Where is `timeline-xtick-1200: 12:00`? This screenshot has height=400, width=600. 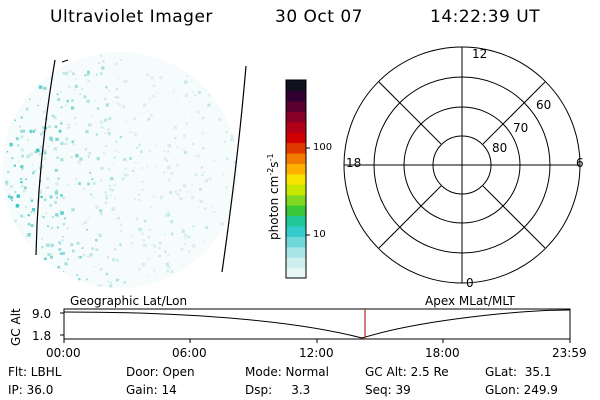
timeline-xtick-1200: 12:00 is located at coordinates (316, 353).